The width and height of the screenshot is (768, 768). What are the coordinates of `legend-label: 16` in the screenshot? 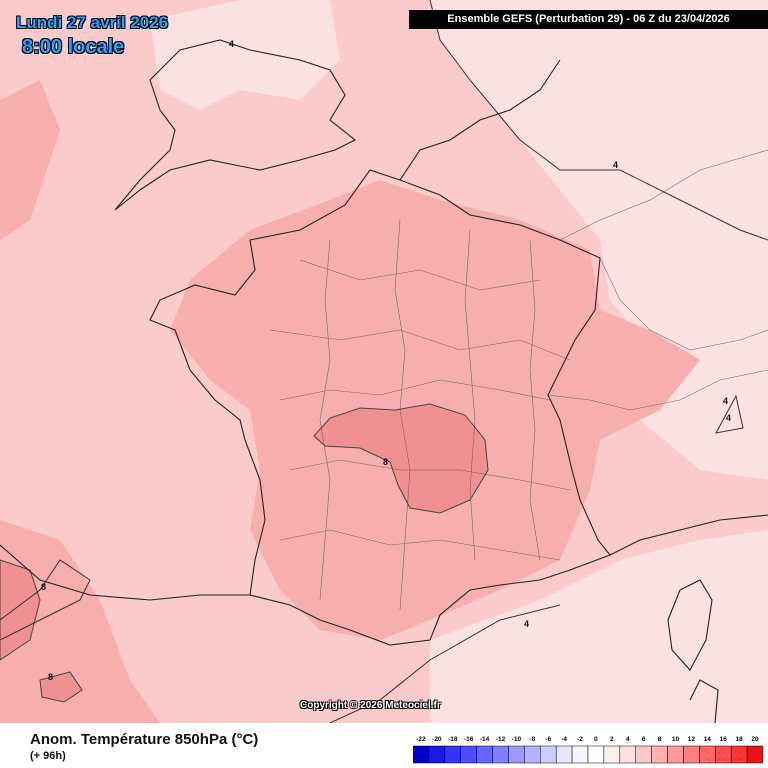 It's located at (724, 739).